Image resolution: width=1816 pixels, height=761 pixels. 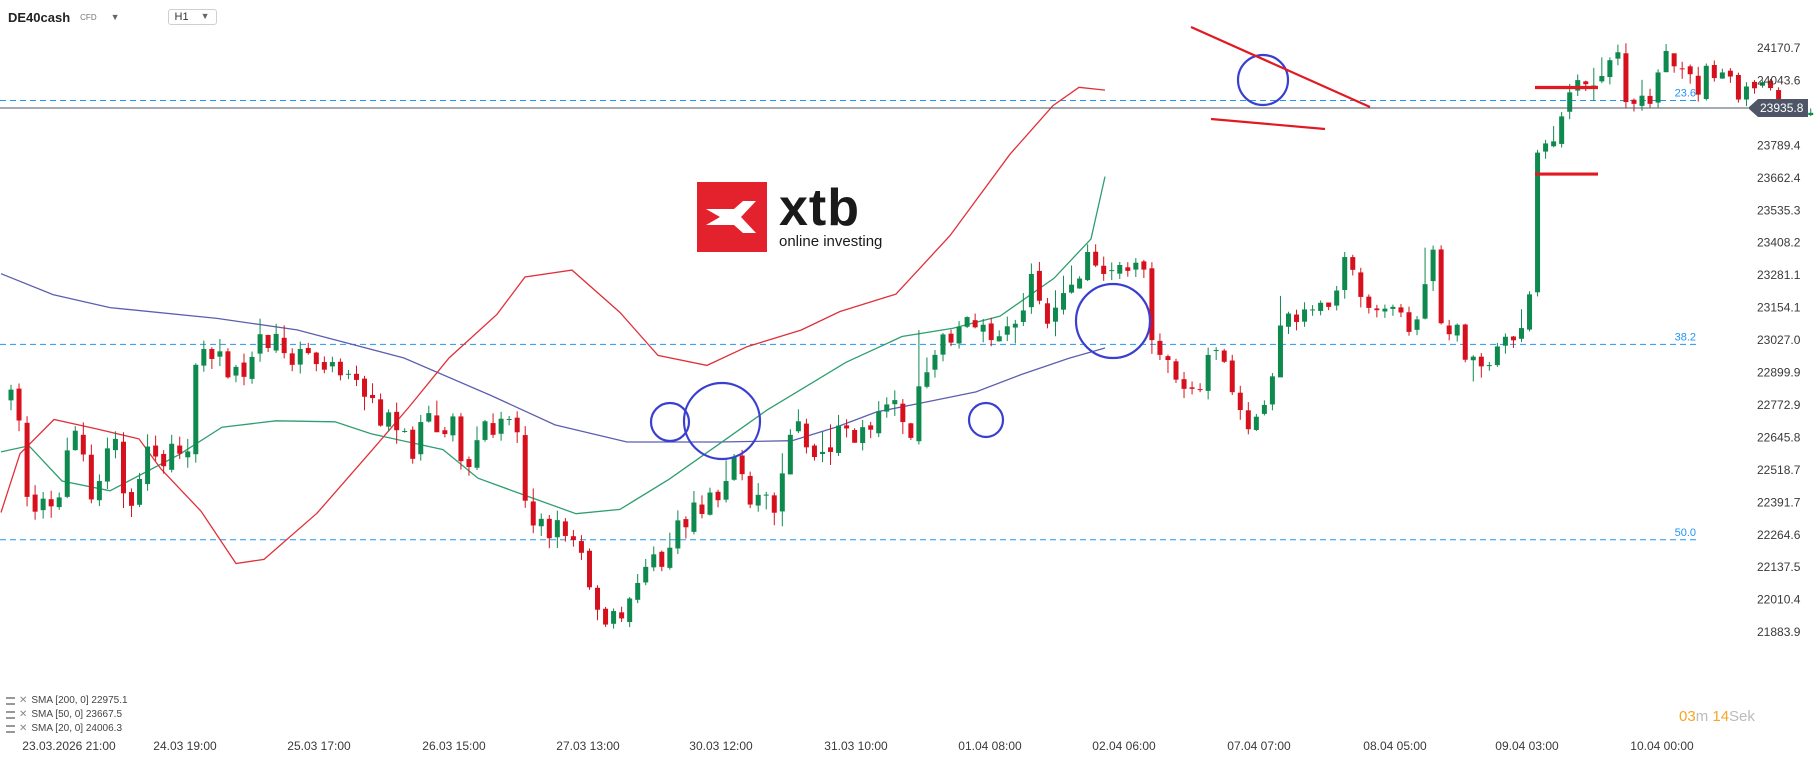 I want to click on legend-item-sma50: ✕ SMA [50, 0] 23667.5, so click(x=67, y=715).